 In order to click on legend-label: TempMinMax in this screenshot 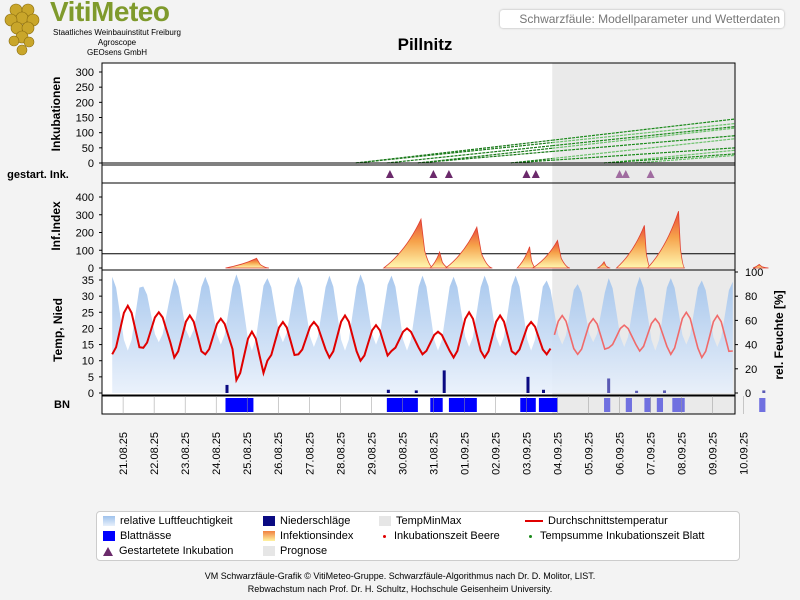, I will do `click(429, 521)`.